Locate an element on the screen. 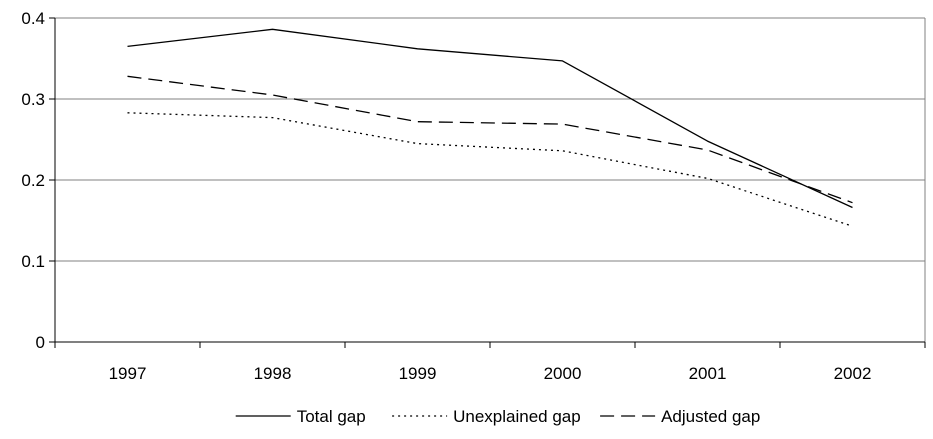 This screenshot has width=933, height=439. x-tick-label: 2000 is located at coordinates (563, 373).